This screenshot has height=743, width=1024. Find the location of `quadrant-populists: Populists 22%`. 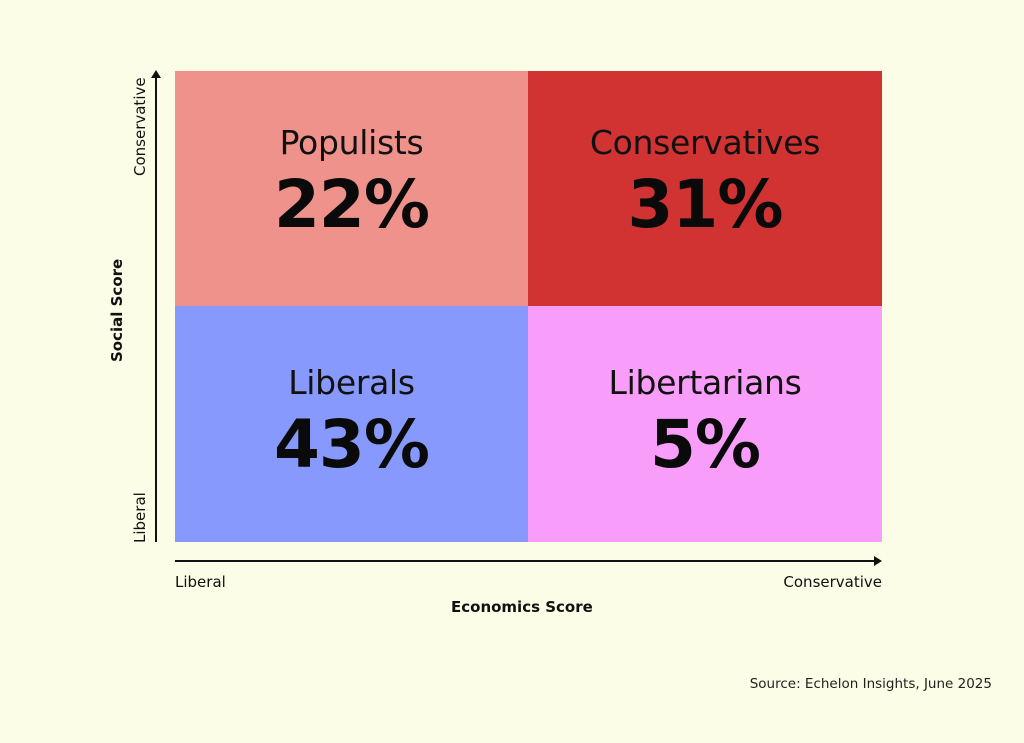

quadrant-populists: Populists 22% is located at coordinates (351, 188).